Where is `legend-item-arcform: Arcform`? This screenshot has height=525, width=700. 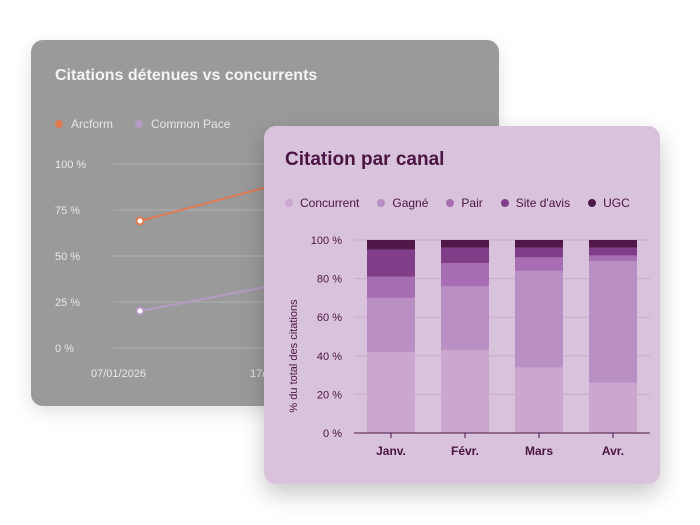
legend-item-arcform: Arcform is located at coordinates (84, 124).